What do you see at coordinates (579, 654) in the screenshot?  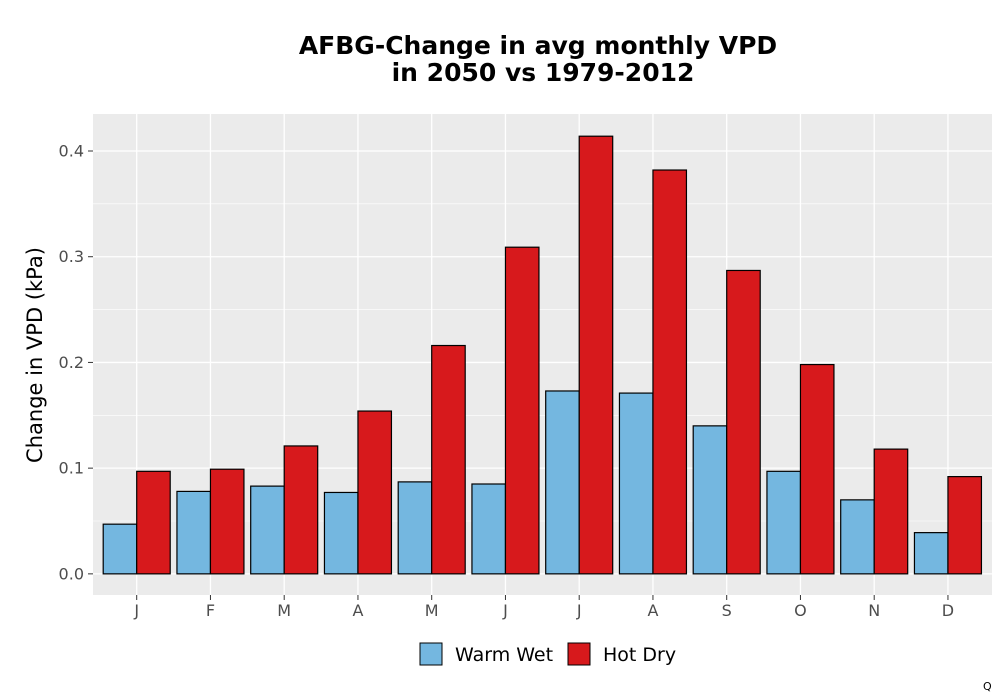 I see `legend-key-hot-dry` at bounding box center [579, 654].